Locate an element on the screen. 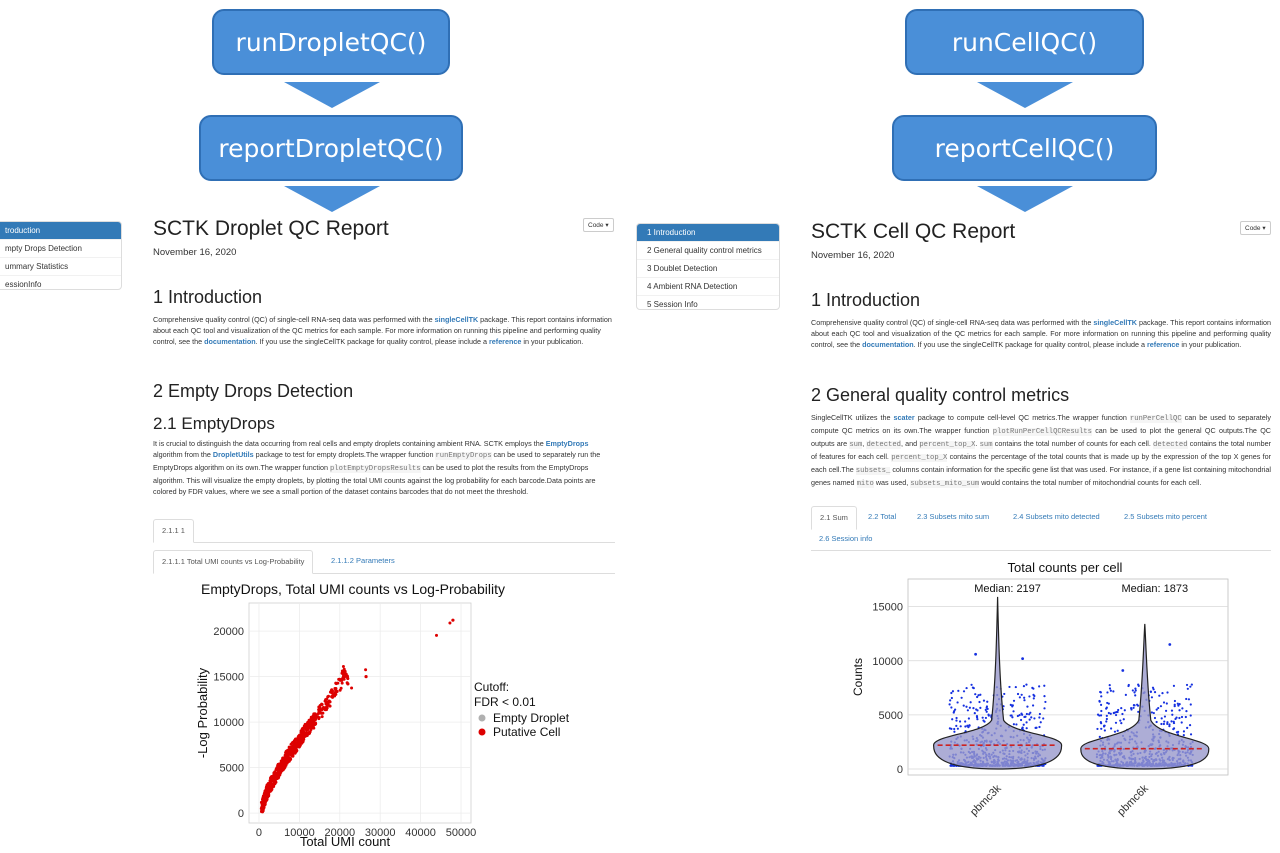 Image resolution: width=1280 pixels, height=853 pixels. tab-parameters: 2.1.1.2 Parameters is located at coordinates (363, 560).